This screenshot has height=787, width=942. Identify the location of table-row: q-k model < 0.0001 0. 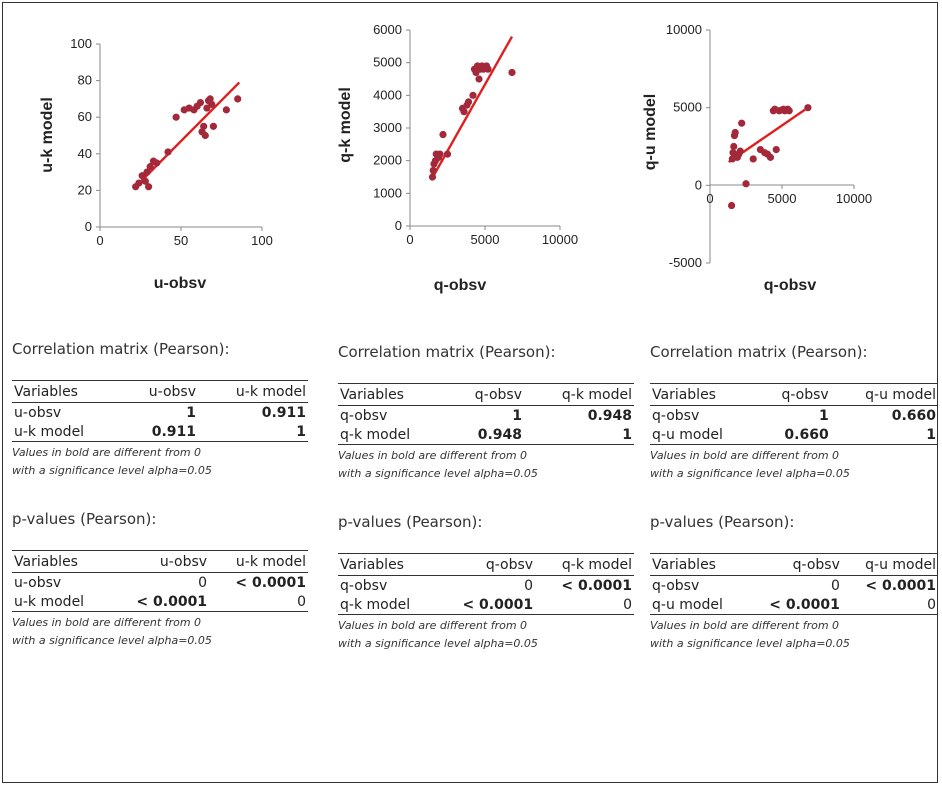
(486, 605).